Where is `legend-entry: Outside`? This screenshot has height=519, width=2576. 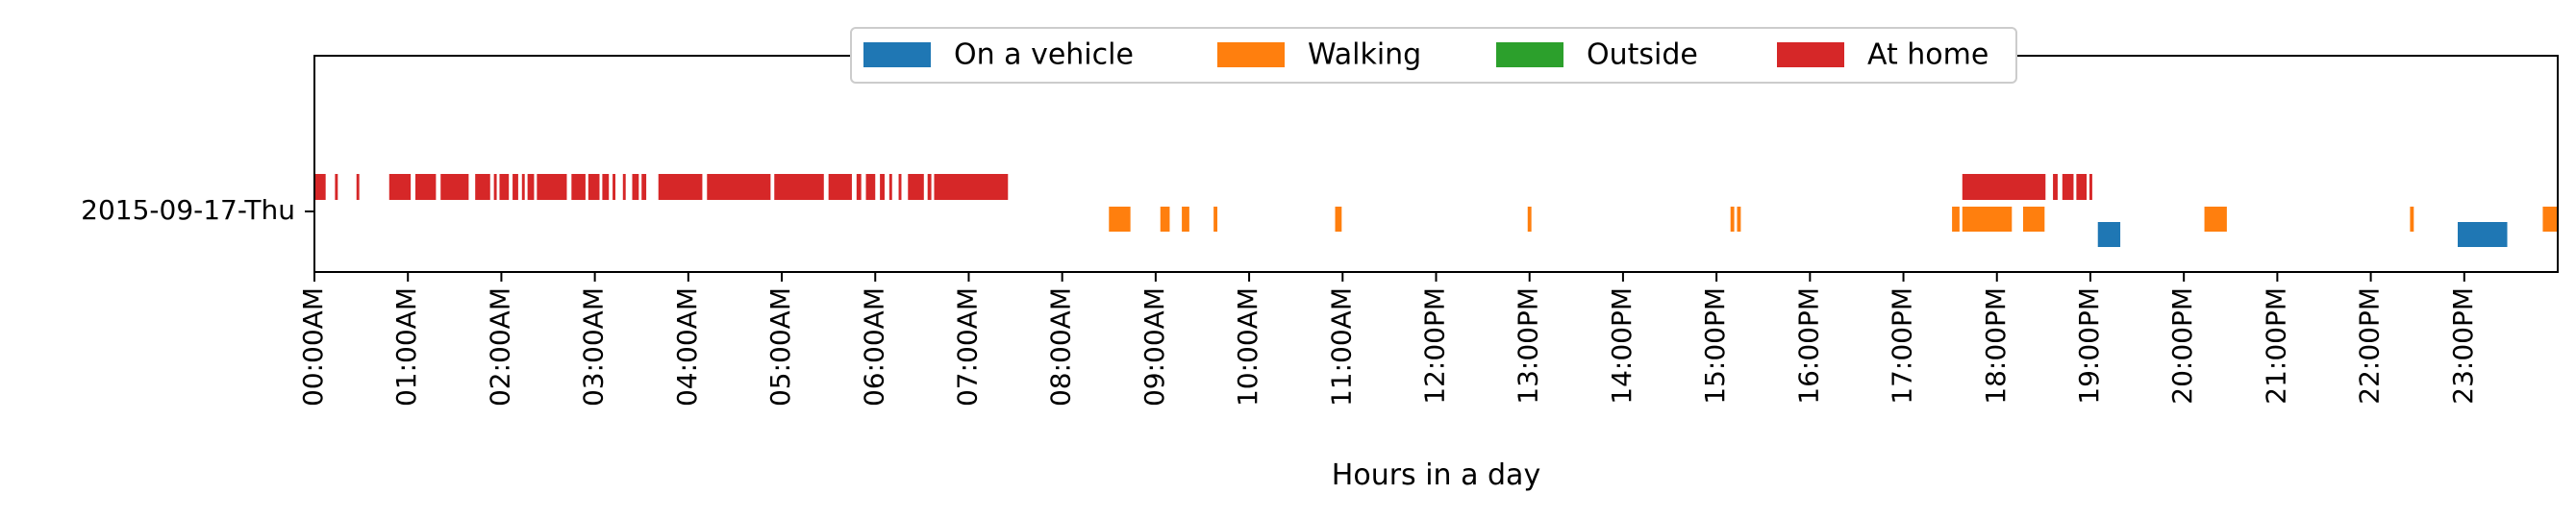 legend-entry: Outside is located at coordinates (1597, 55).